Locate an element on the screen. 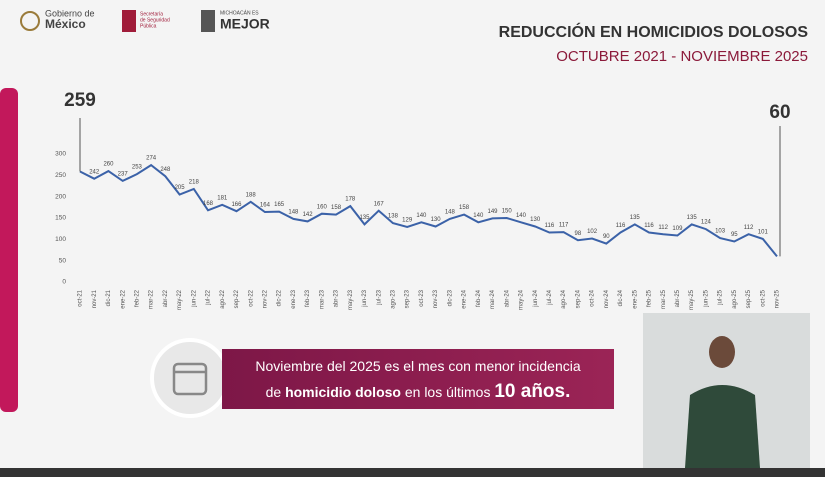 This screenshot has height=477, width=825. data-label: 188 is located at coordinates (251, 195).